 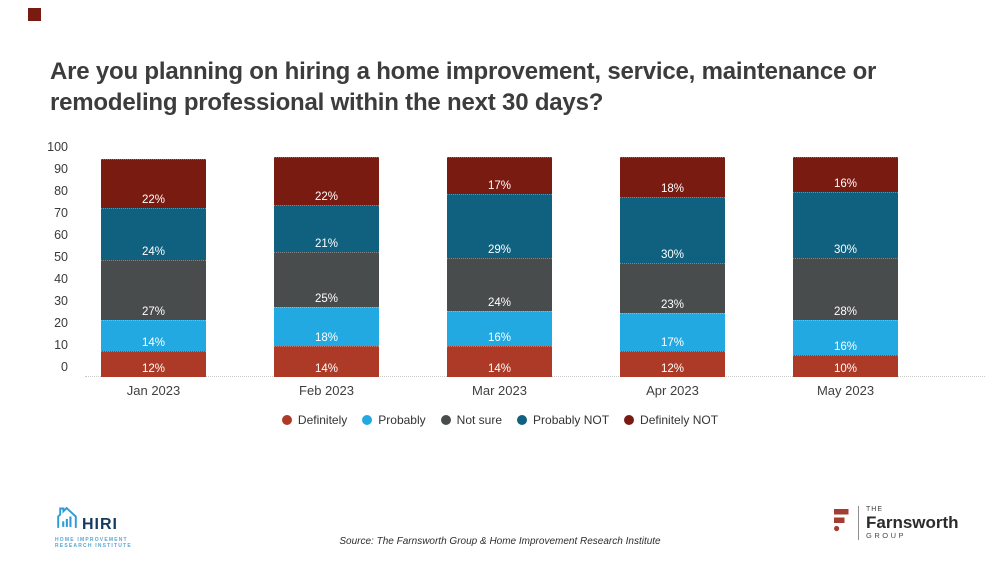 What do you see at coordinates (153, 311) in the screenshot?
I see `bar-segment-value: 27%` at bounding box center [153, 311].